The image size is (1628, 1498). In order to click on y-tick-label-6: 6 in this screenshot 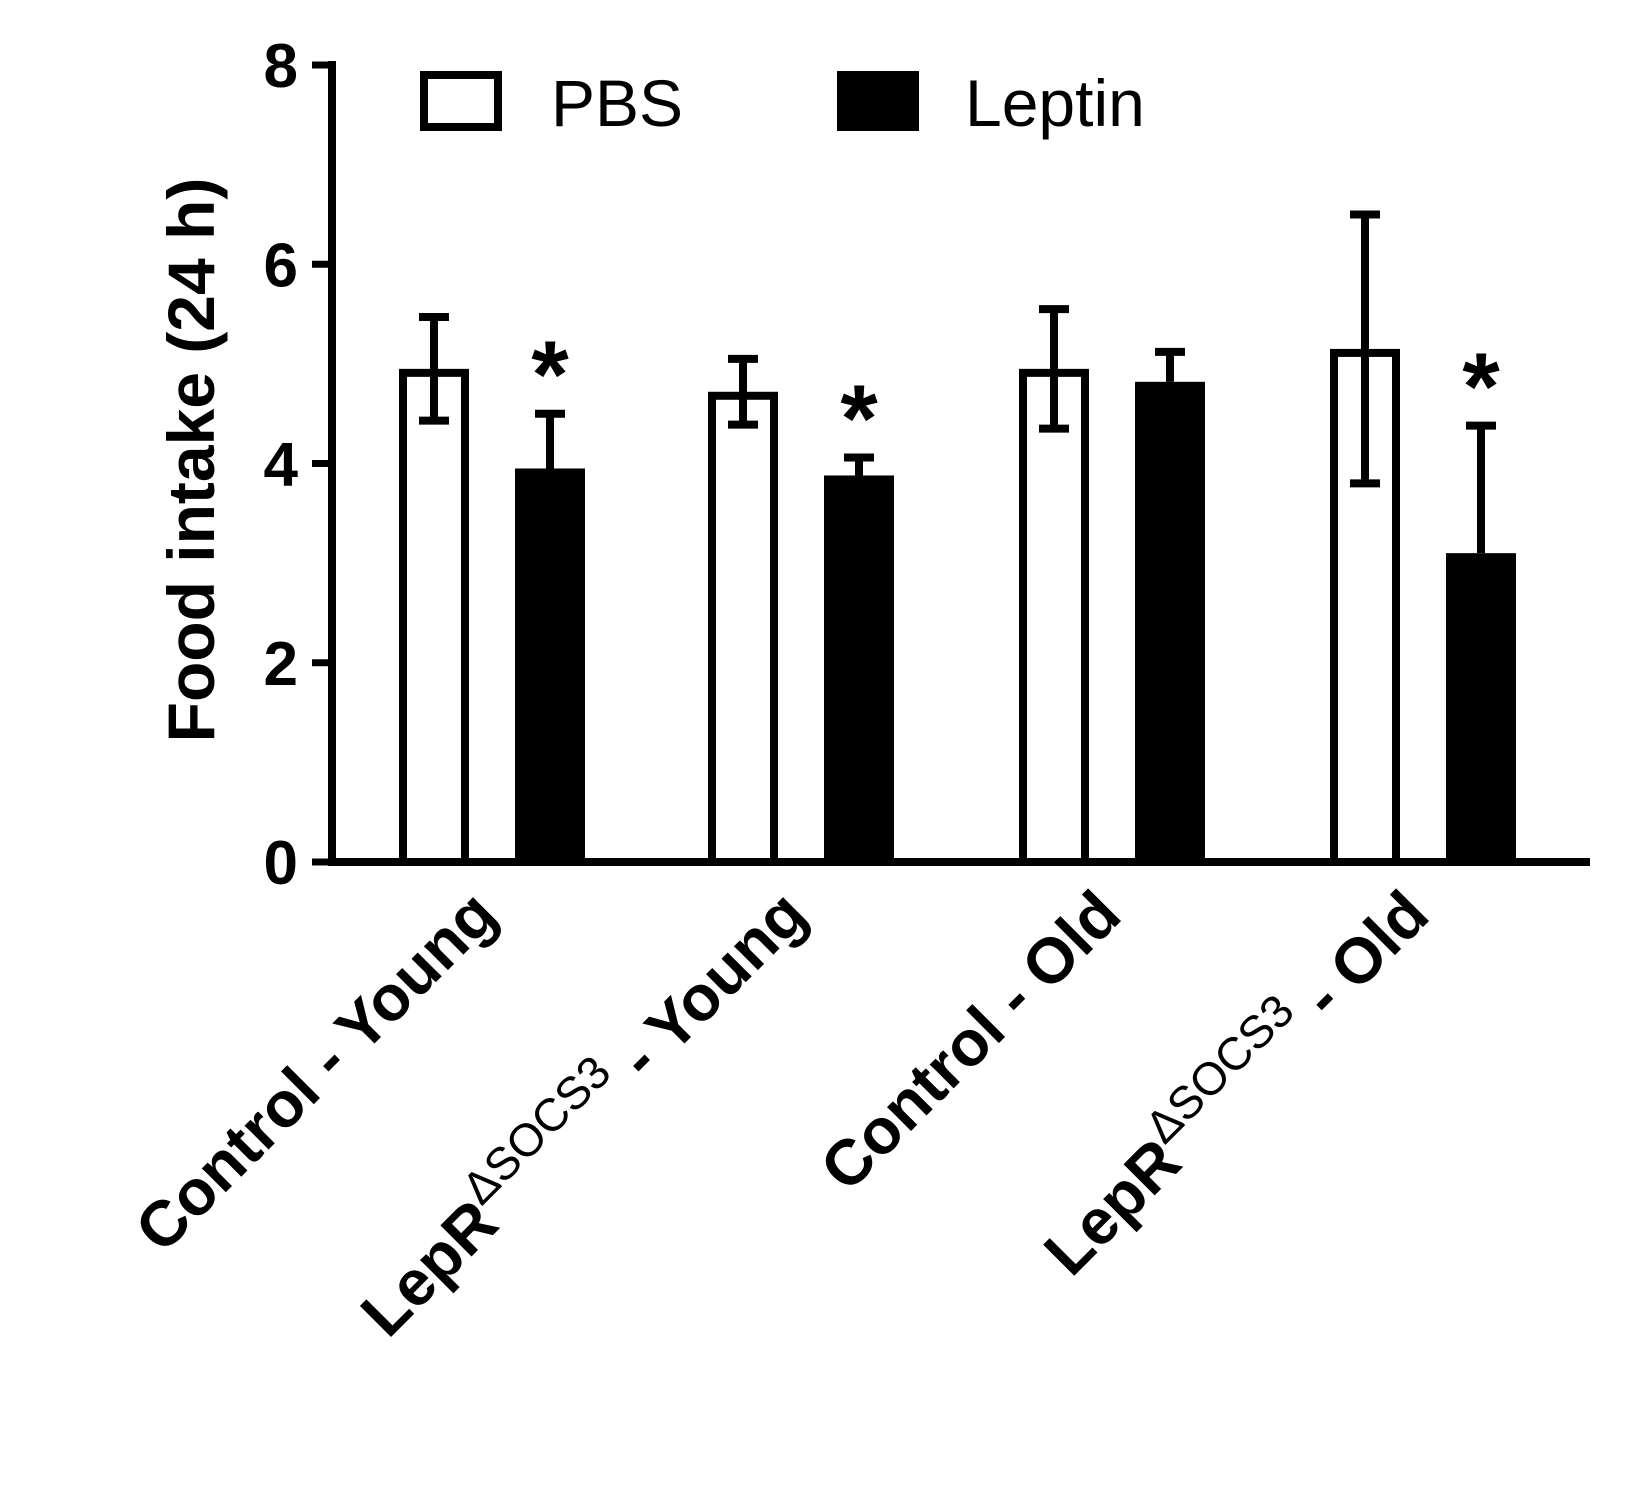, I will do `click(281, 265)`.